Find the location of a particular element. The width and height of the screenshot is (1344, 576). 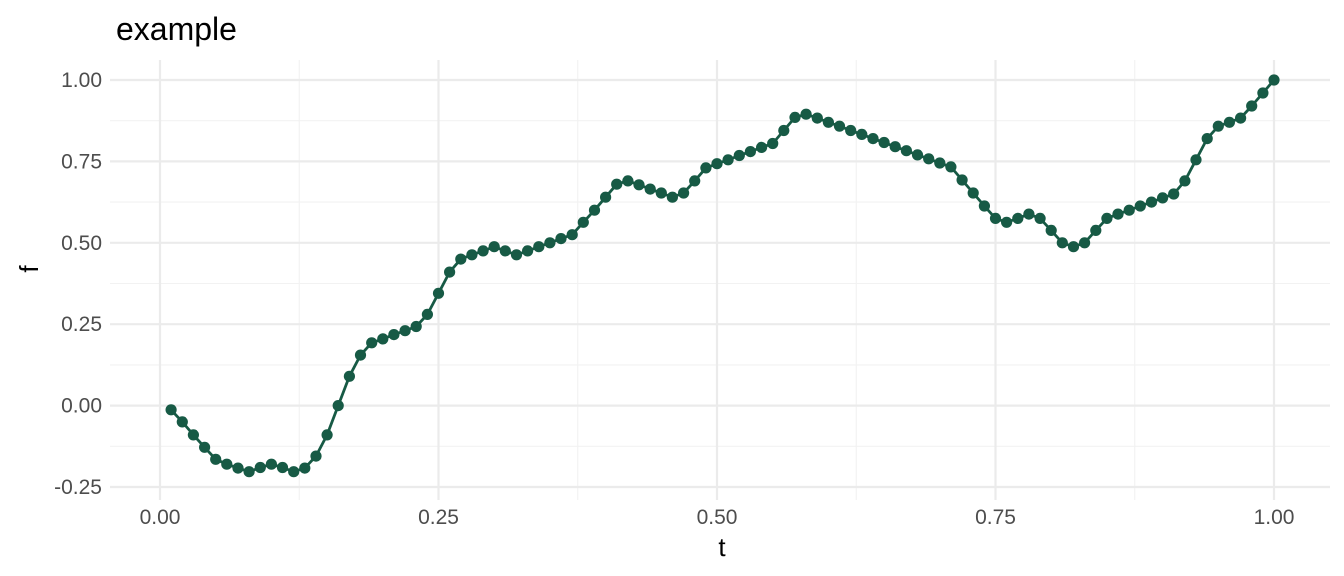

y-tick-label: 1.00 is located at coordinates (81, 80).